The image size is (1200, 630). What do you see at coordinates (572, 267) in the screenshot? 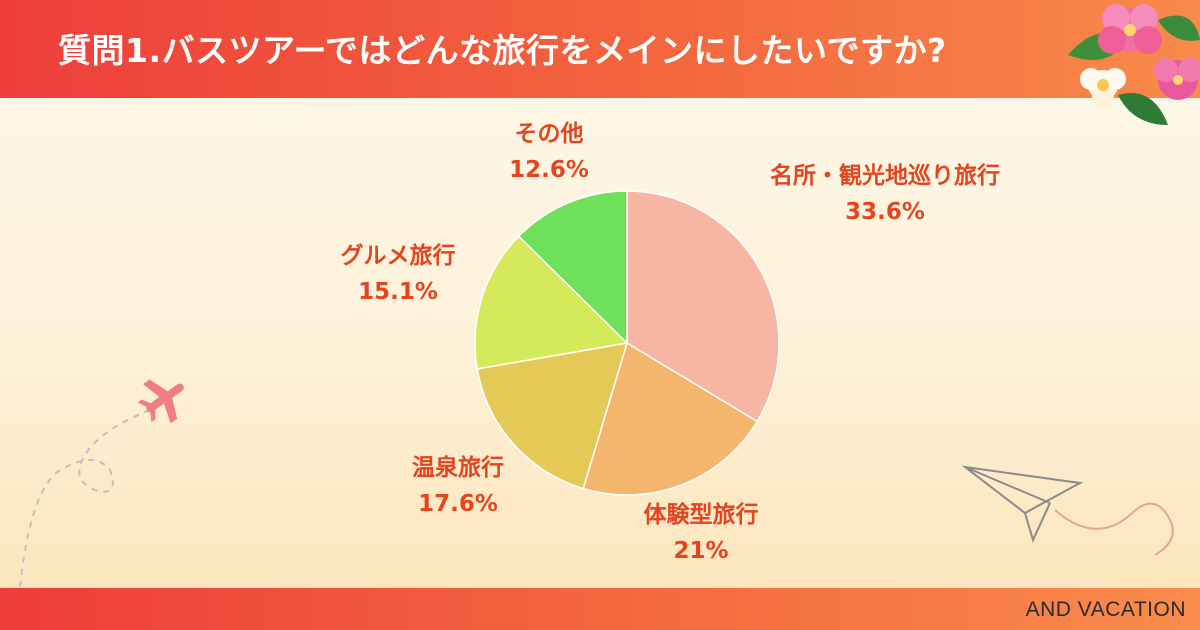
I see `pie-slice-other` at bounding box center [572, 267].